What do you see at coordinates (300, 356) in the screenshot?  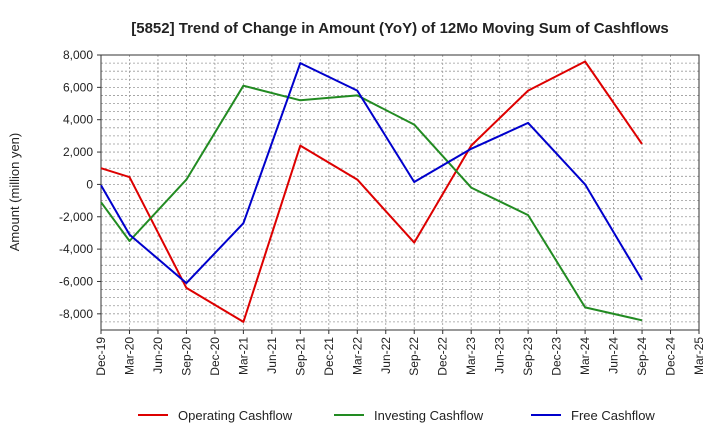 I see `x-tick-label: Sep-21` at bounding box center [300, 356].